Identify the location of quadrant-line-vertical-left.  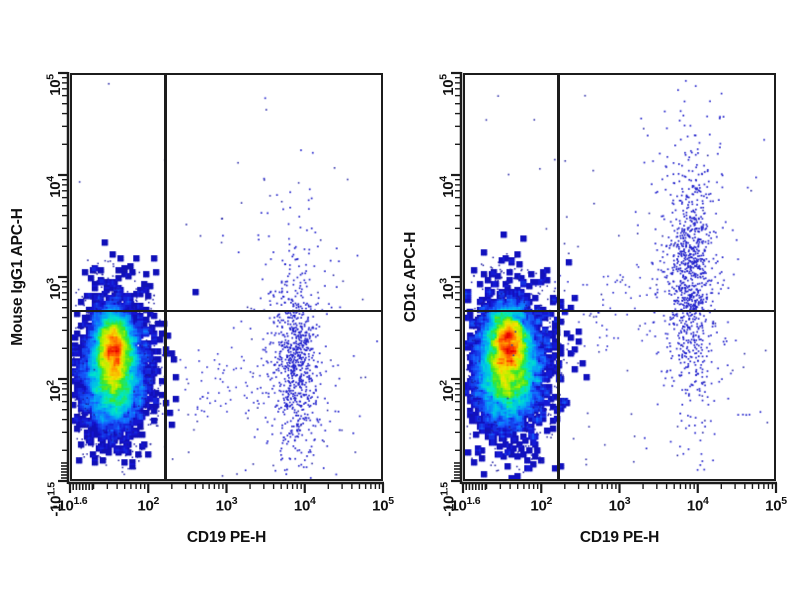
(165, 277).